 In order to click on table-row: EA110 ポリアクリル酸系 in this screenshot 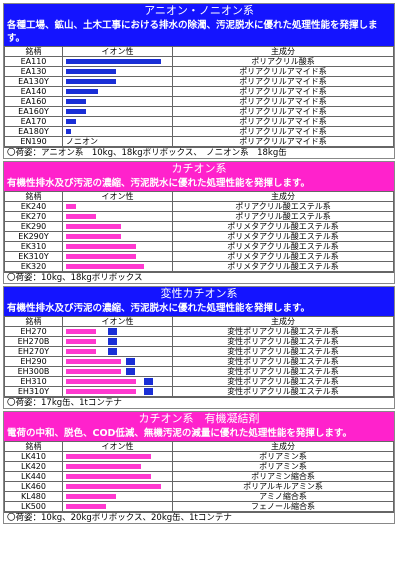, I will do `click(199, 61)`.